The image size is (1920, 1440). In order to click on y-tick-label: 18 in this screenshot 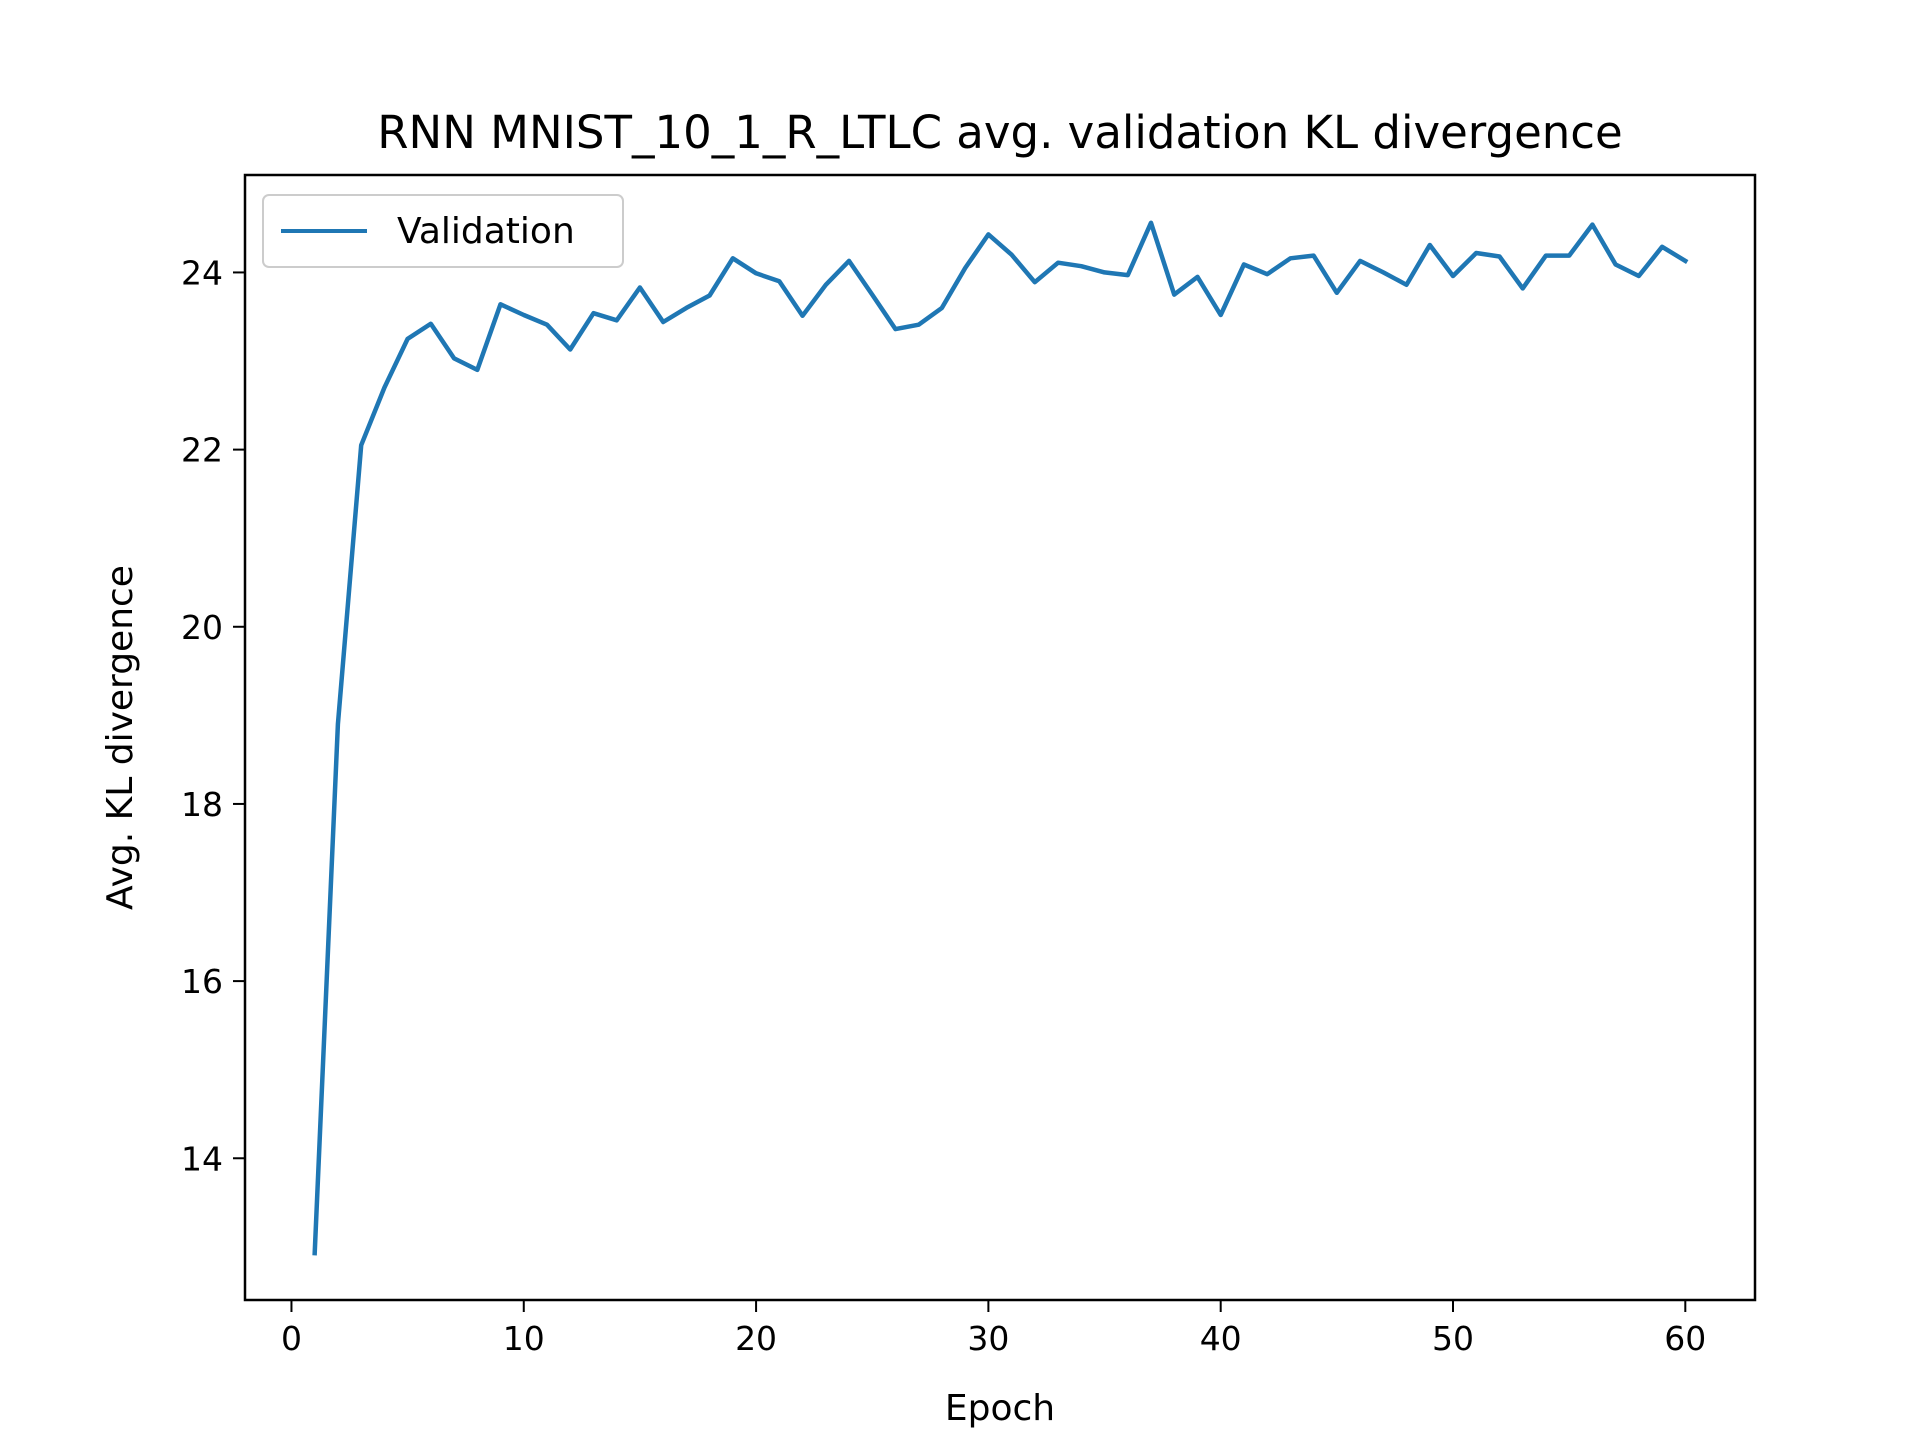, I will do `click(202, 804)`.